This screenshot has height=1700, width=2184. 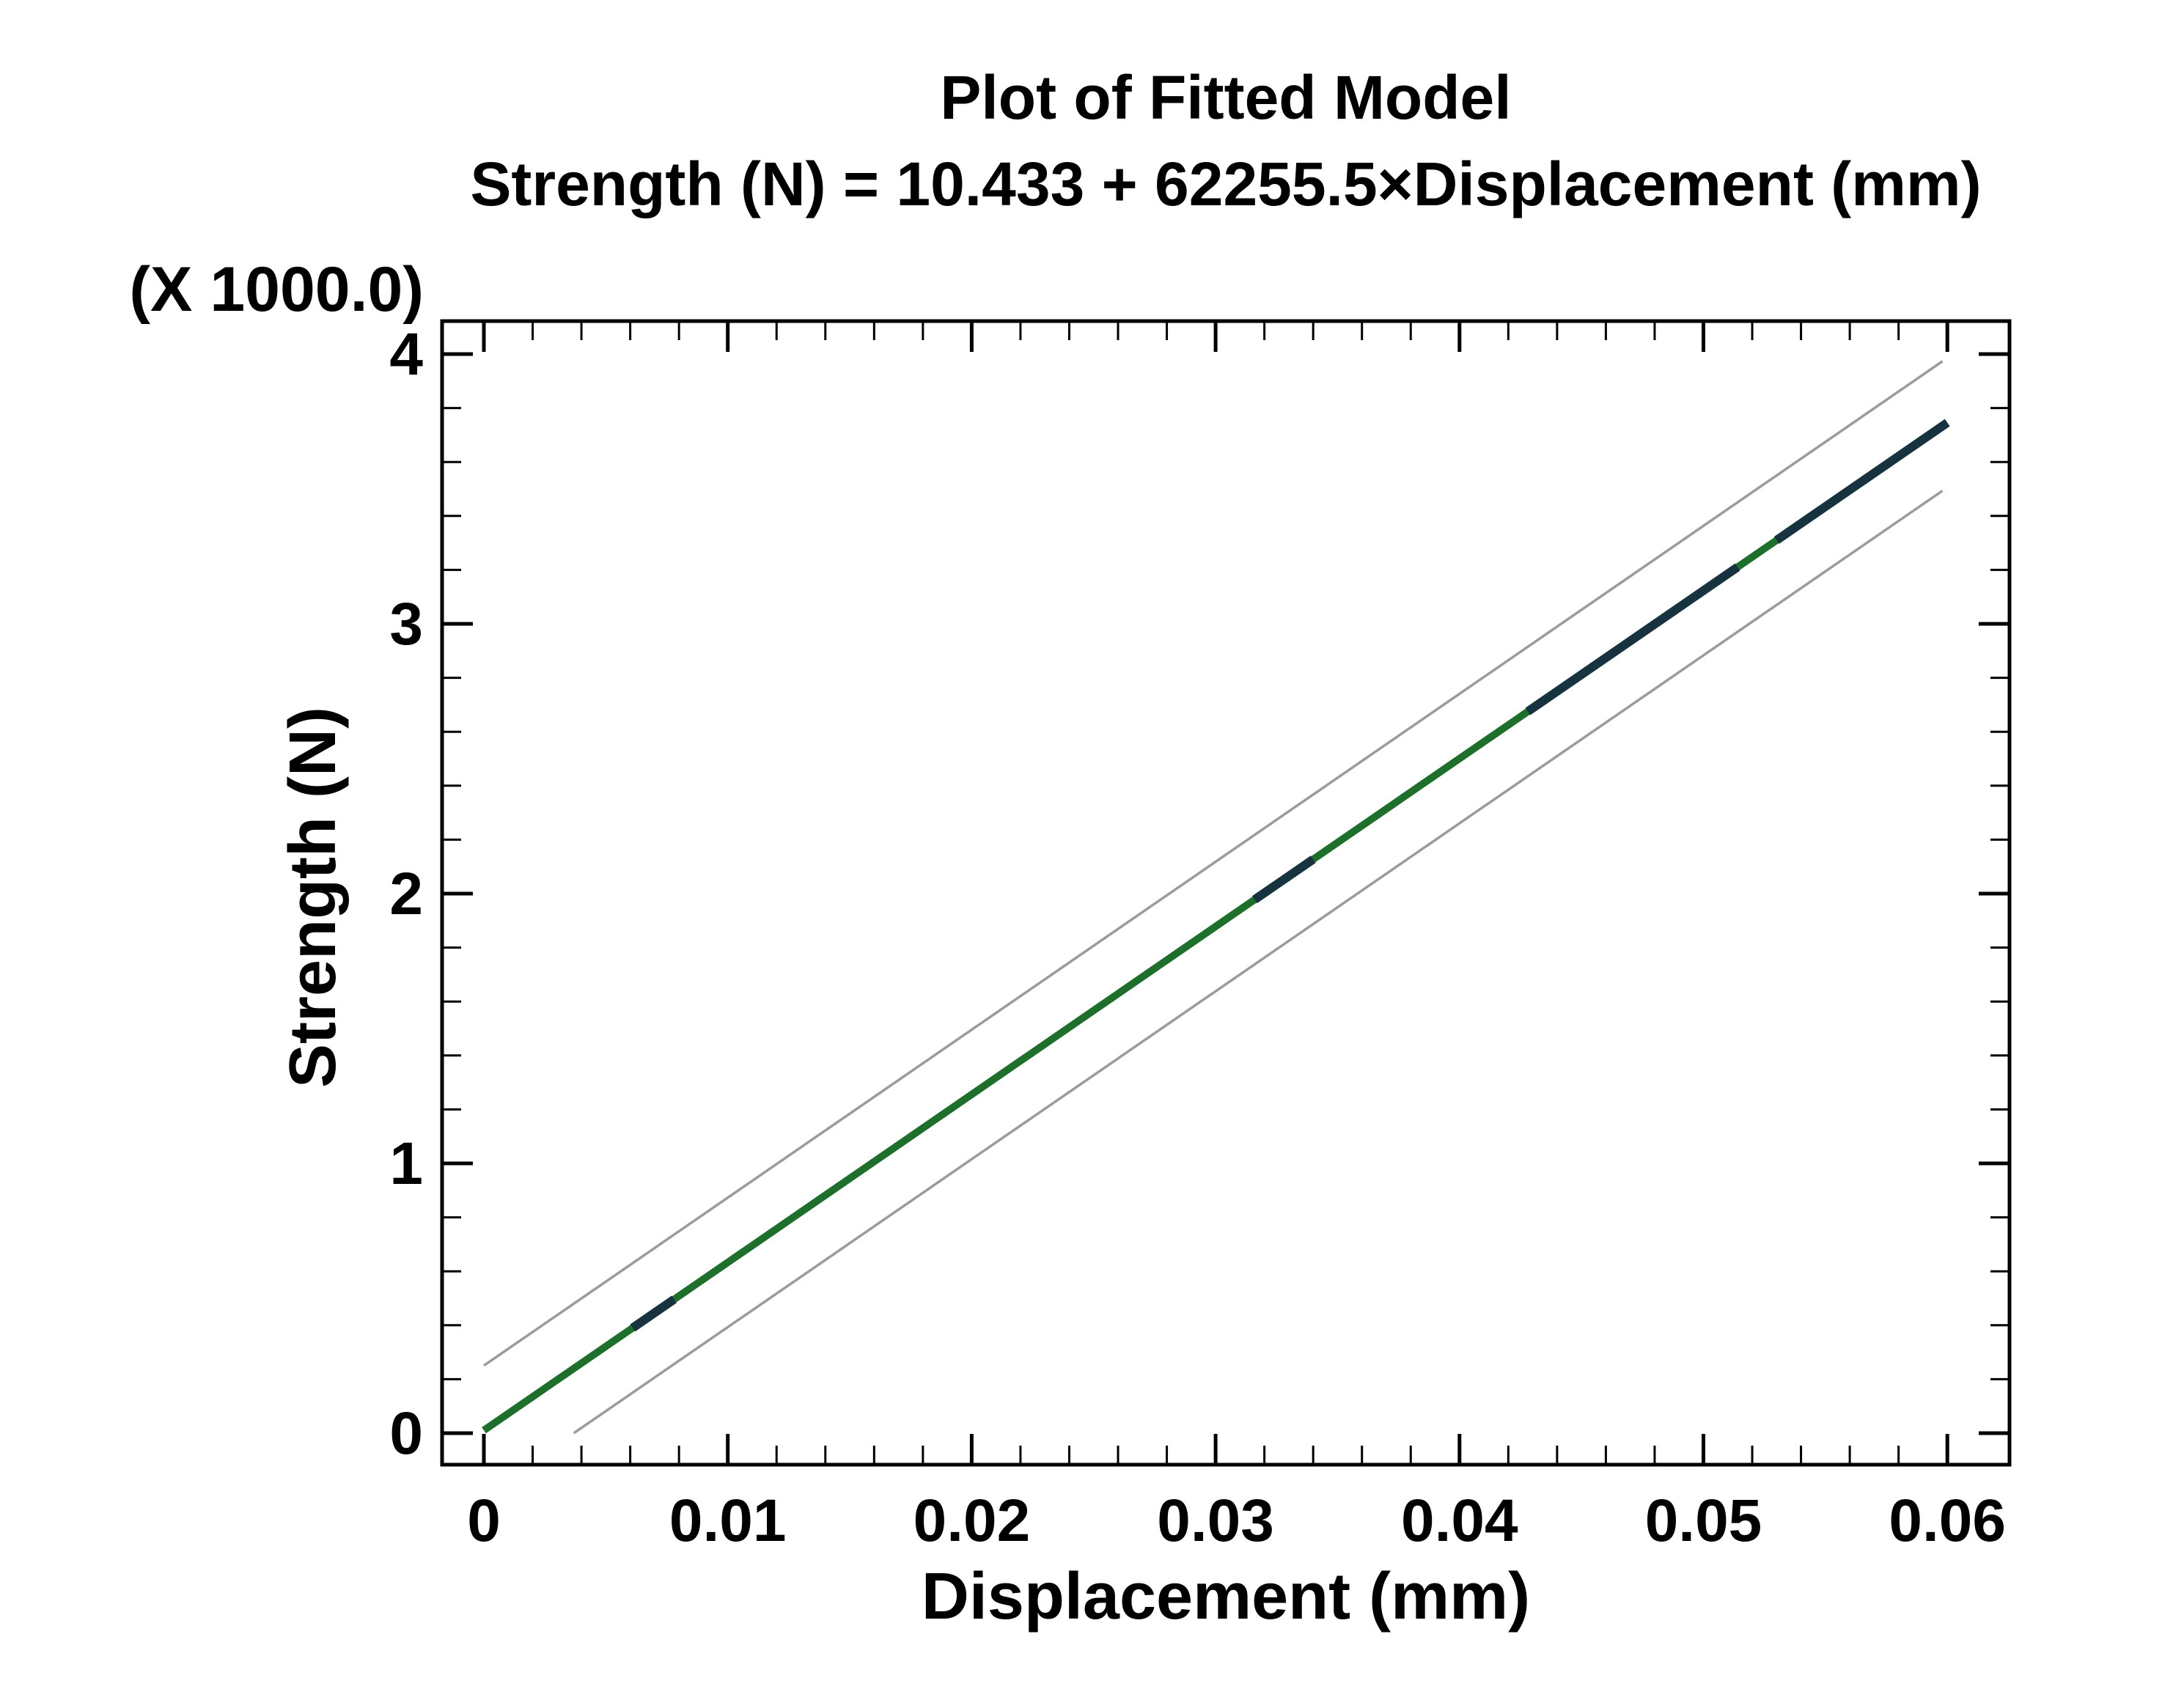 I want to click on y-tick-label: 0, so click(x=406, y=1433).